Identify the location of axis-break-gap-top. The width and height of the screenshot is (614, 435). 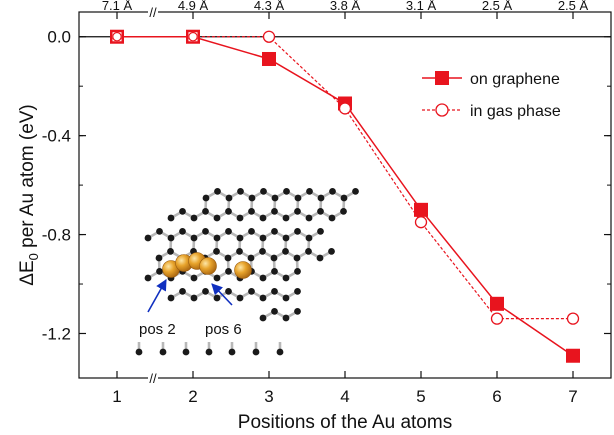
(153, 12).